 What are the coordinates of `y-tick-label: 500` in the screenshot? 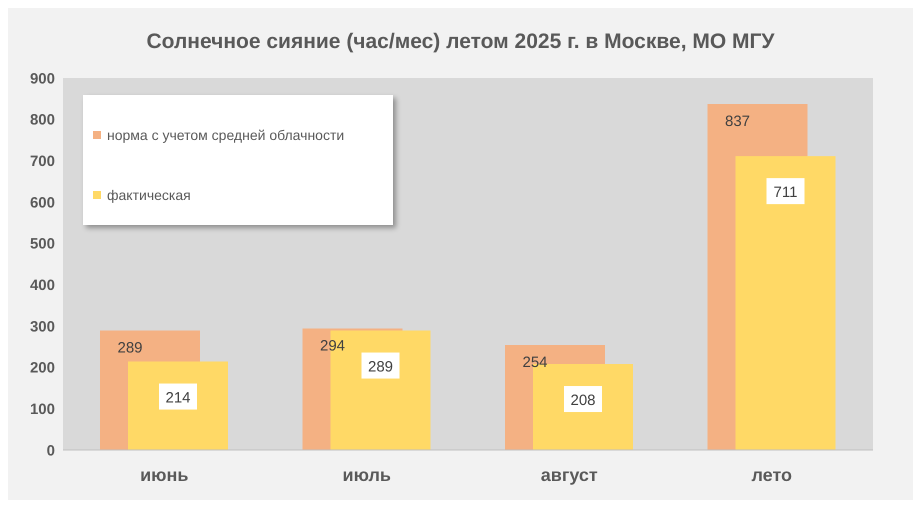 It's located at (42, 244).